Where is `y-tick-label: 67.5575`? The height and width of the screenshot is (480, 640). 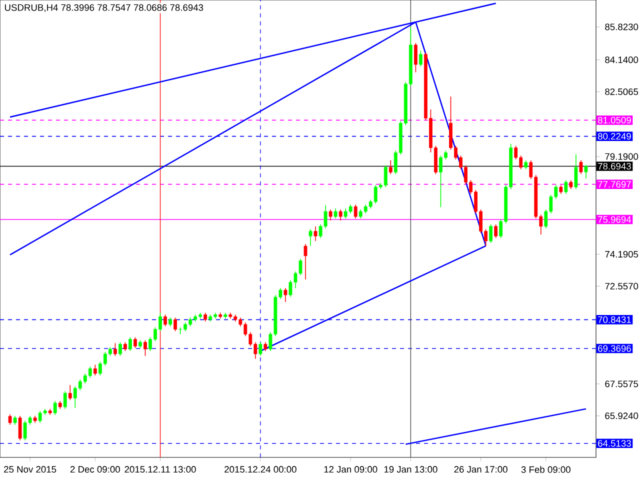
y-tick-label: 67.5575 is located at coordinates (621, 384).